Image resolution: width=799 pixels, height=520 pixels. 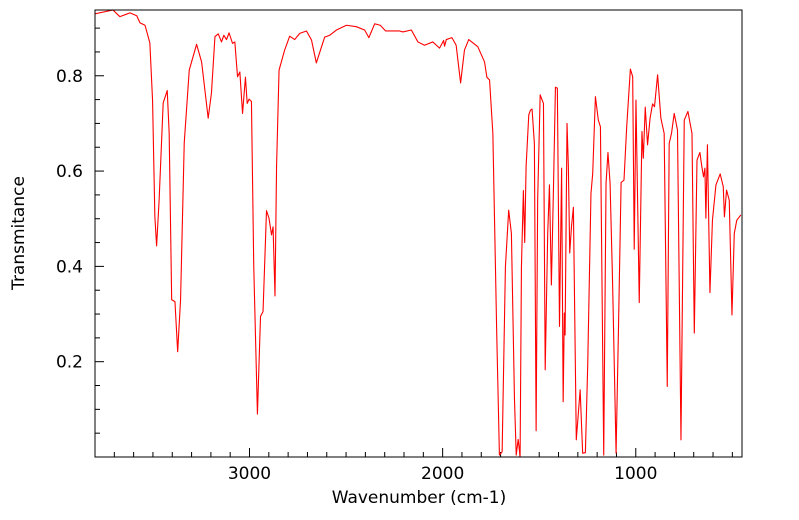 What do you see at coordinates (69, 77) in the screenshot?
I see `y-tick-label: 0.8` at bounding box center [69, 77].